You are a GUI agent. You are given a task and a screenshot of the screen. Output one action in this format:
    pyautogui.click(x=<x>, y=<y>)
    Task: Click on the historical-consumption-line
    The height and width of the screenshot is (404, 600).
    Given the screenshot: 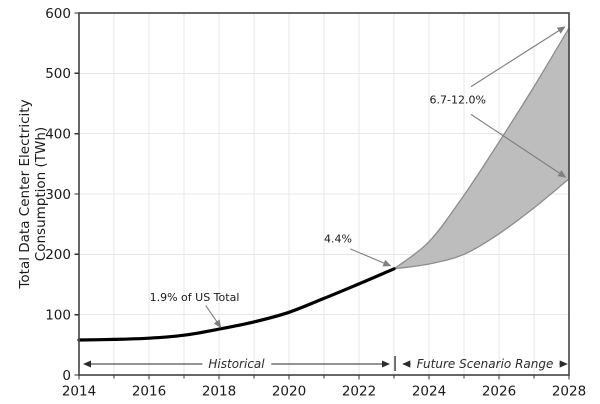 What is the action you would take?
    pyautogui.click(x=236, y=304)
    